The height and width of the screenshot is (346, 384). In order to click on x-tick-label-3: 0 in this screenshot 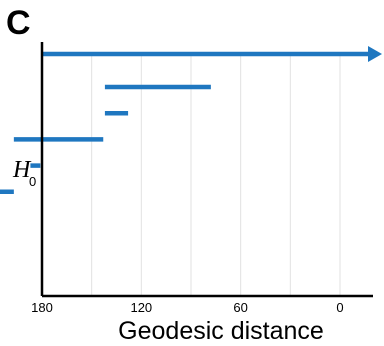, I will do `click(339, 307)`.